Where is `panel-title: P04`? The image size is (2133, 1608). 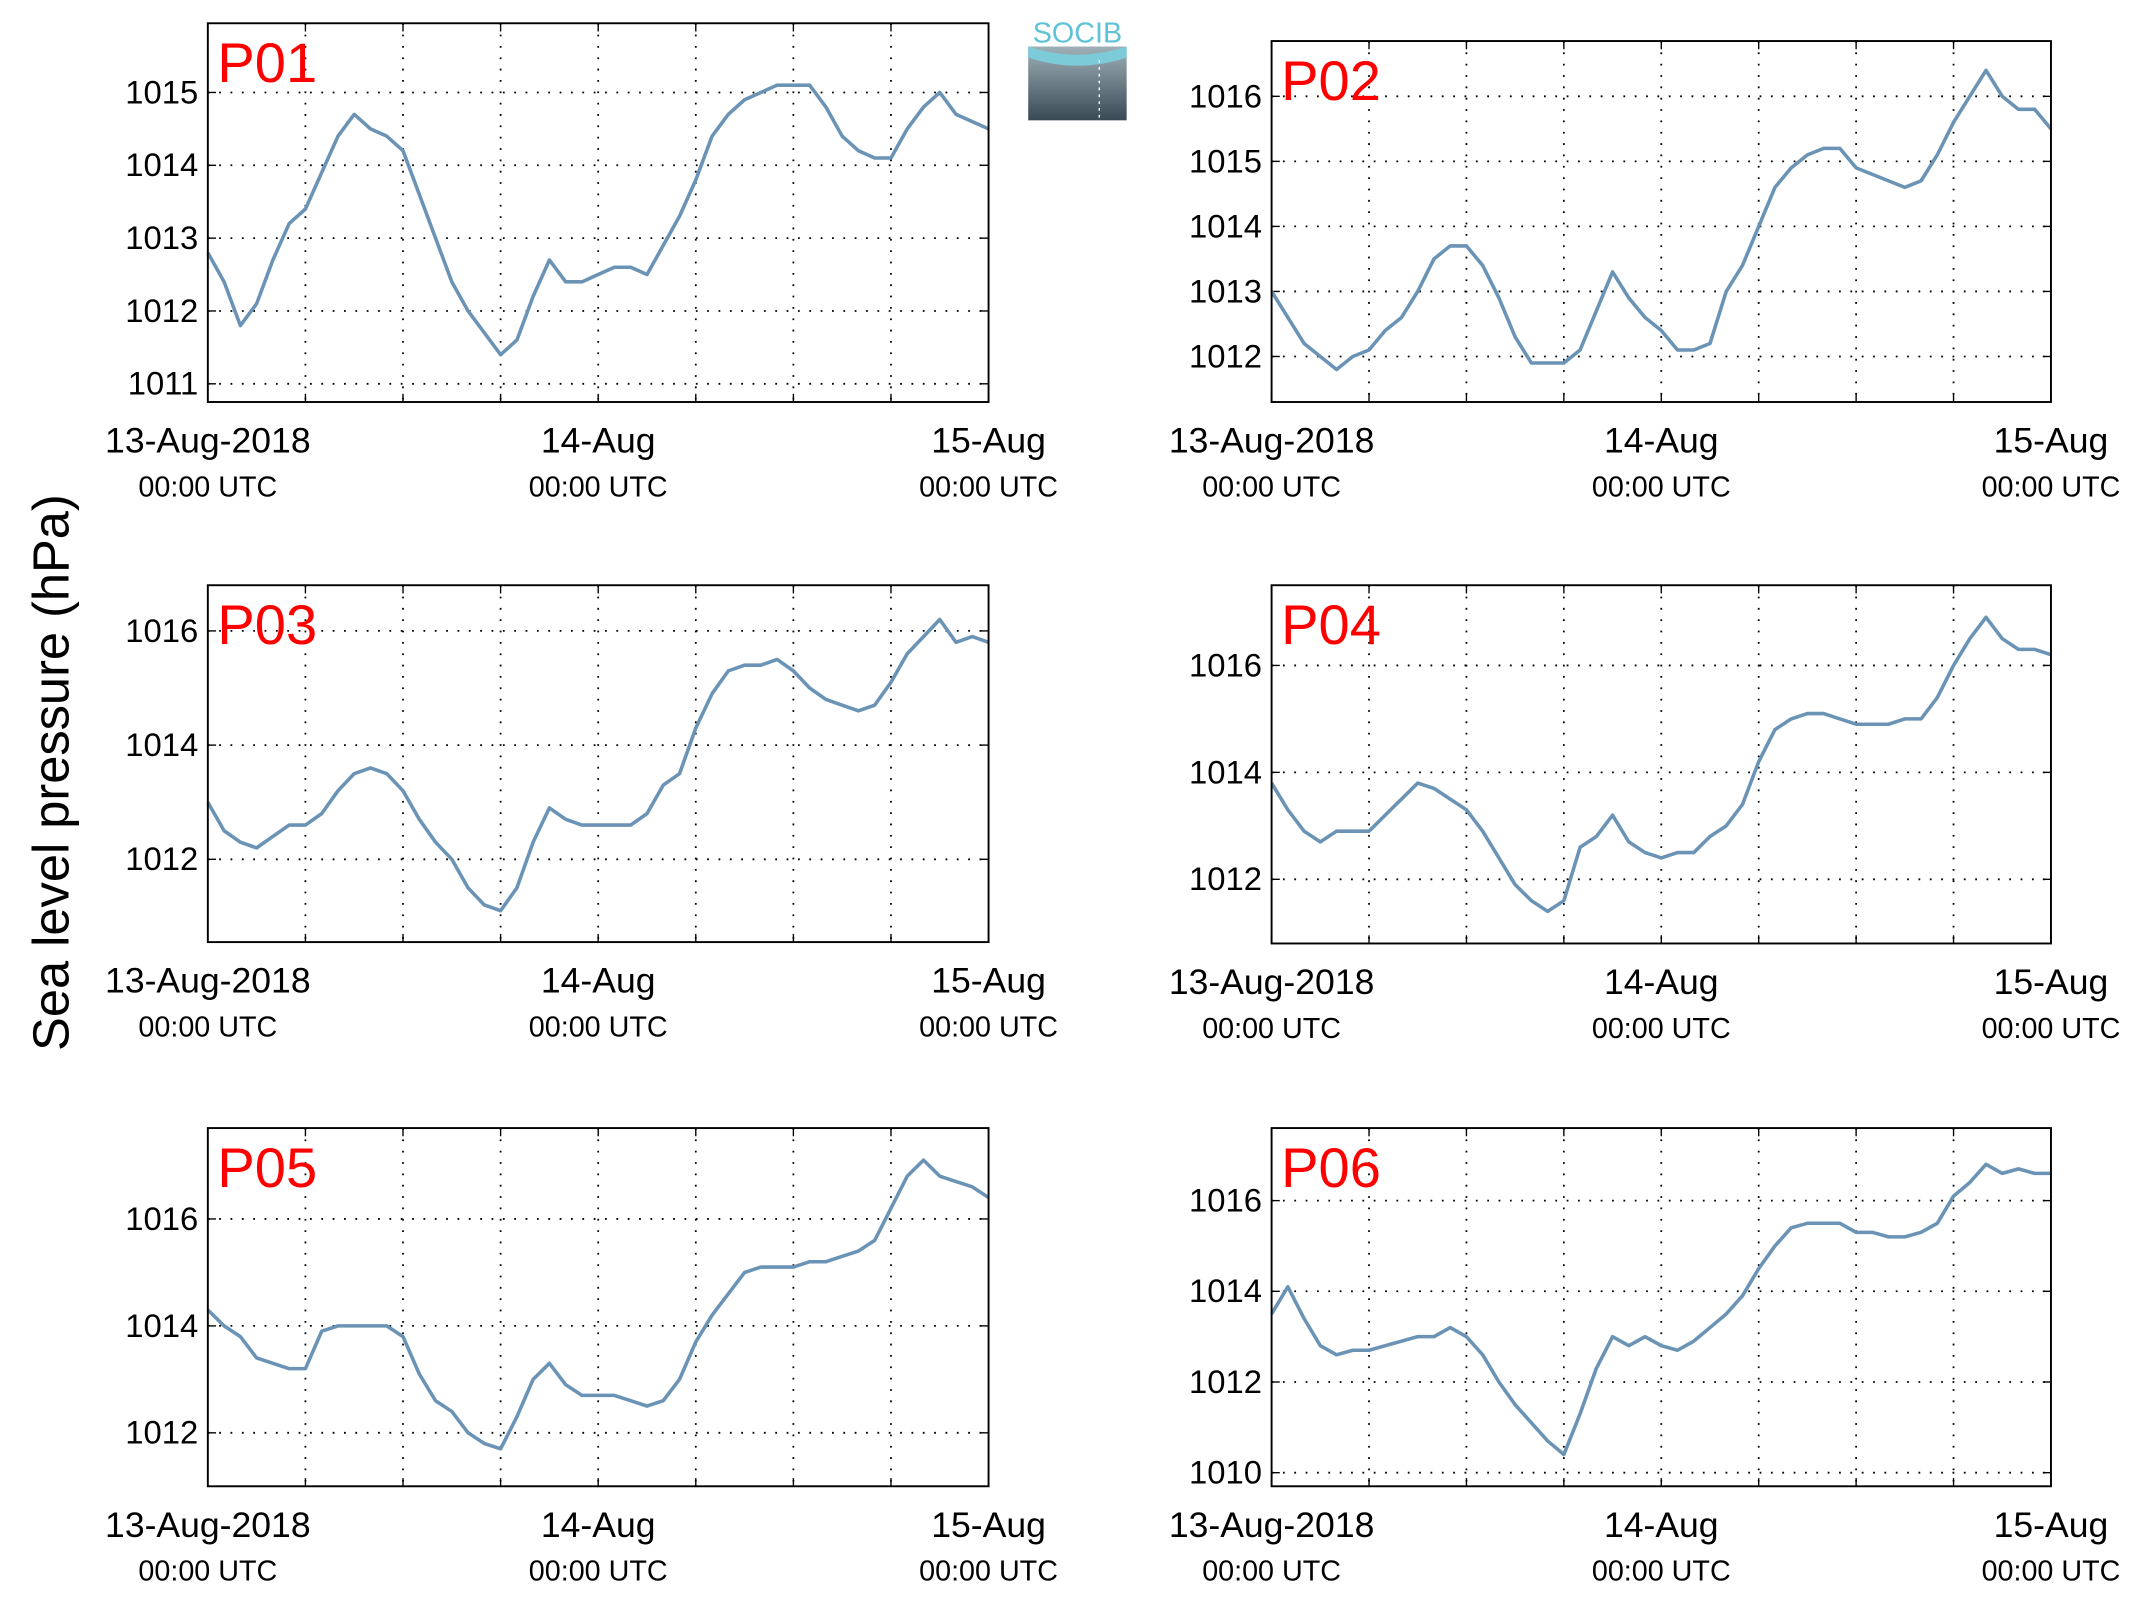 panel-title: P04 is located at coordinates (1331, 624).